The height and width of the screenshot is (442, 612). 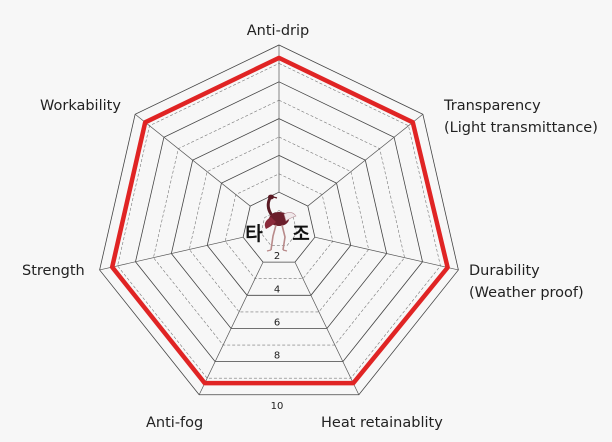 What do you see at coordinates (80, 106) in the screenshot?
I see `axis-label-6: Workability` at bounding box center [80, 106].